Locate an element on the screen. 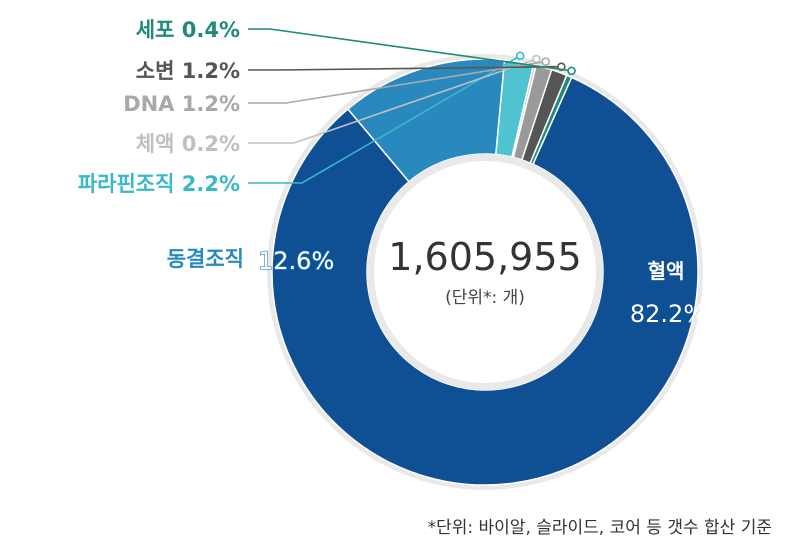  label-4: DNA 1.2% is located at coordinates (181, 104).